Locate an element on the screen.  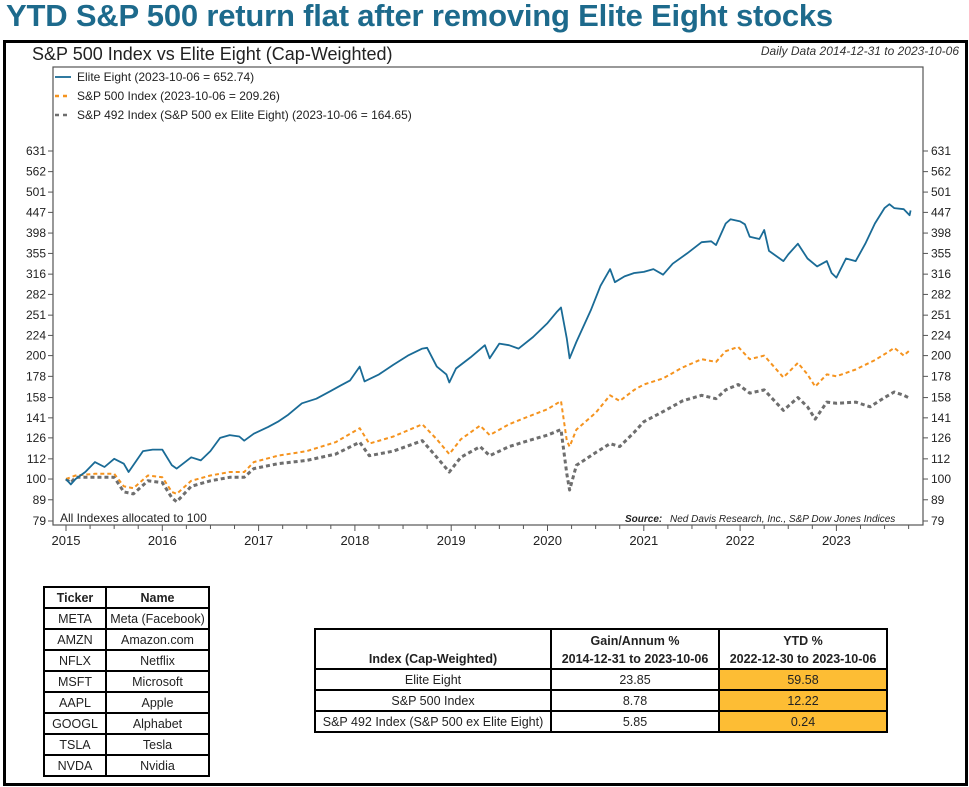
header-ticker: Ticker is located at coordinates (75, 597).